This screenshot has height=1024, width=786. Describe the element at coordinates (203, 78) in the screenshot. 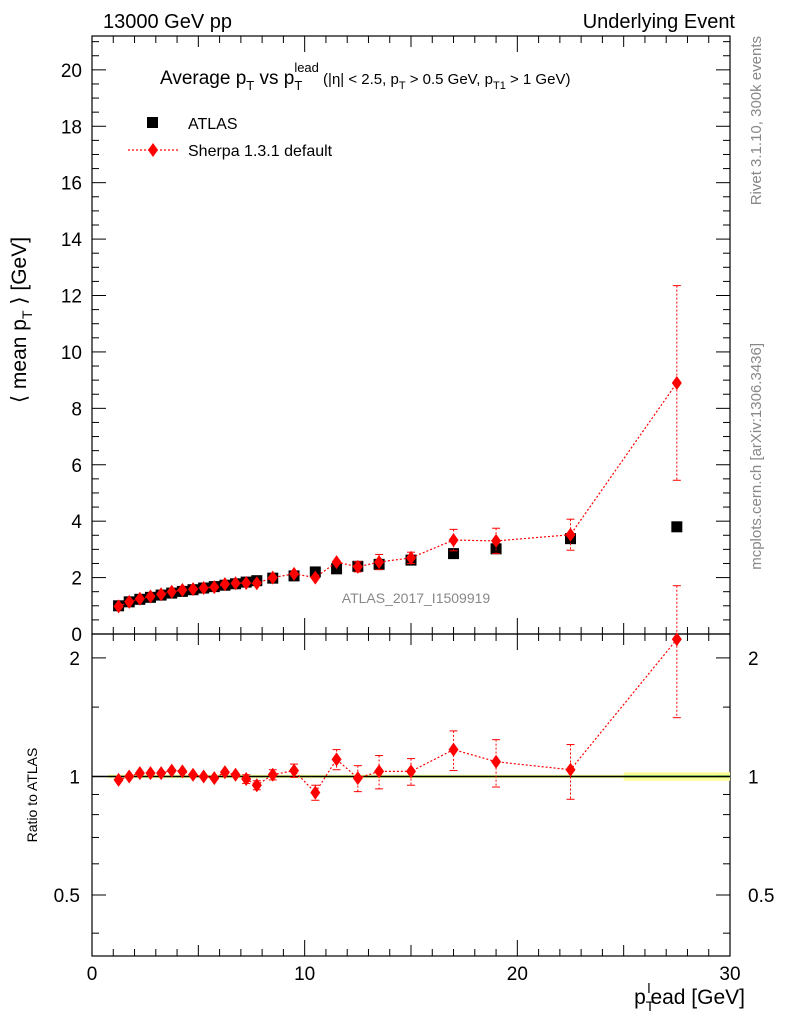

I see `title-main: Average p` at that location.